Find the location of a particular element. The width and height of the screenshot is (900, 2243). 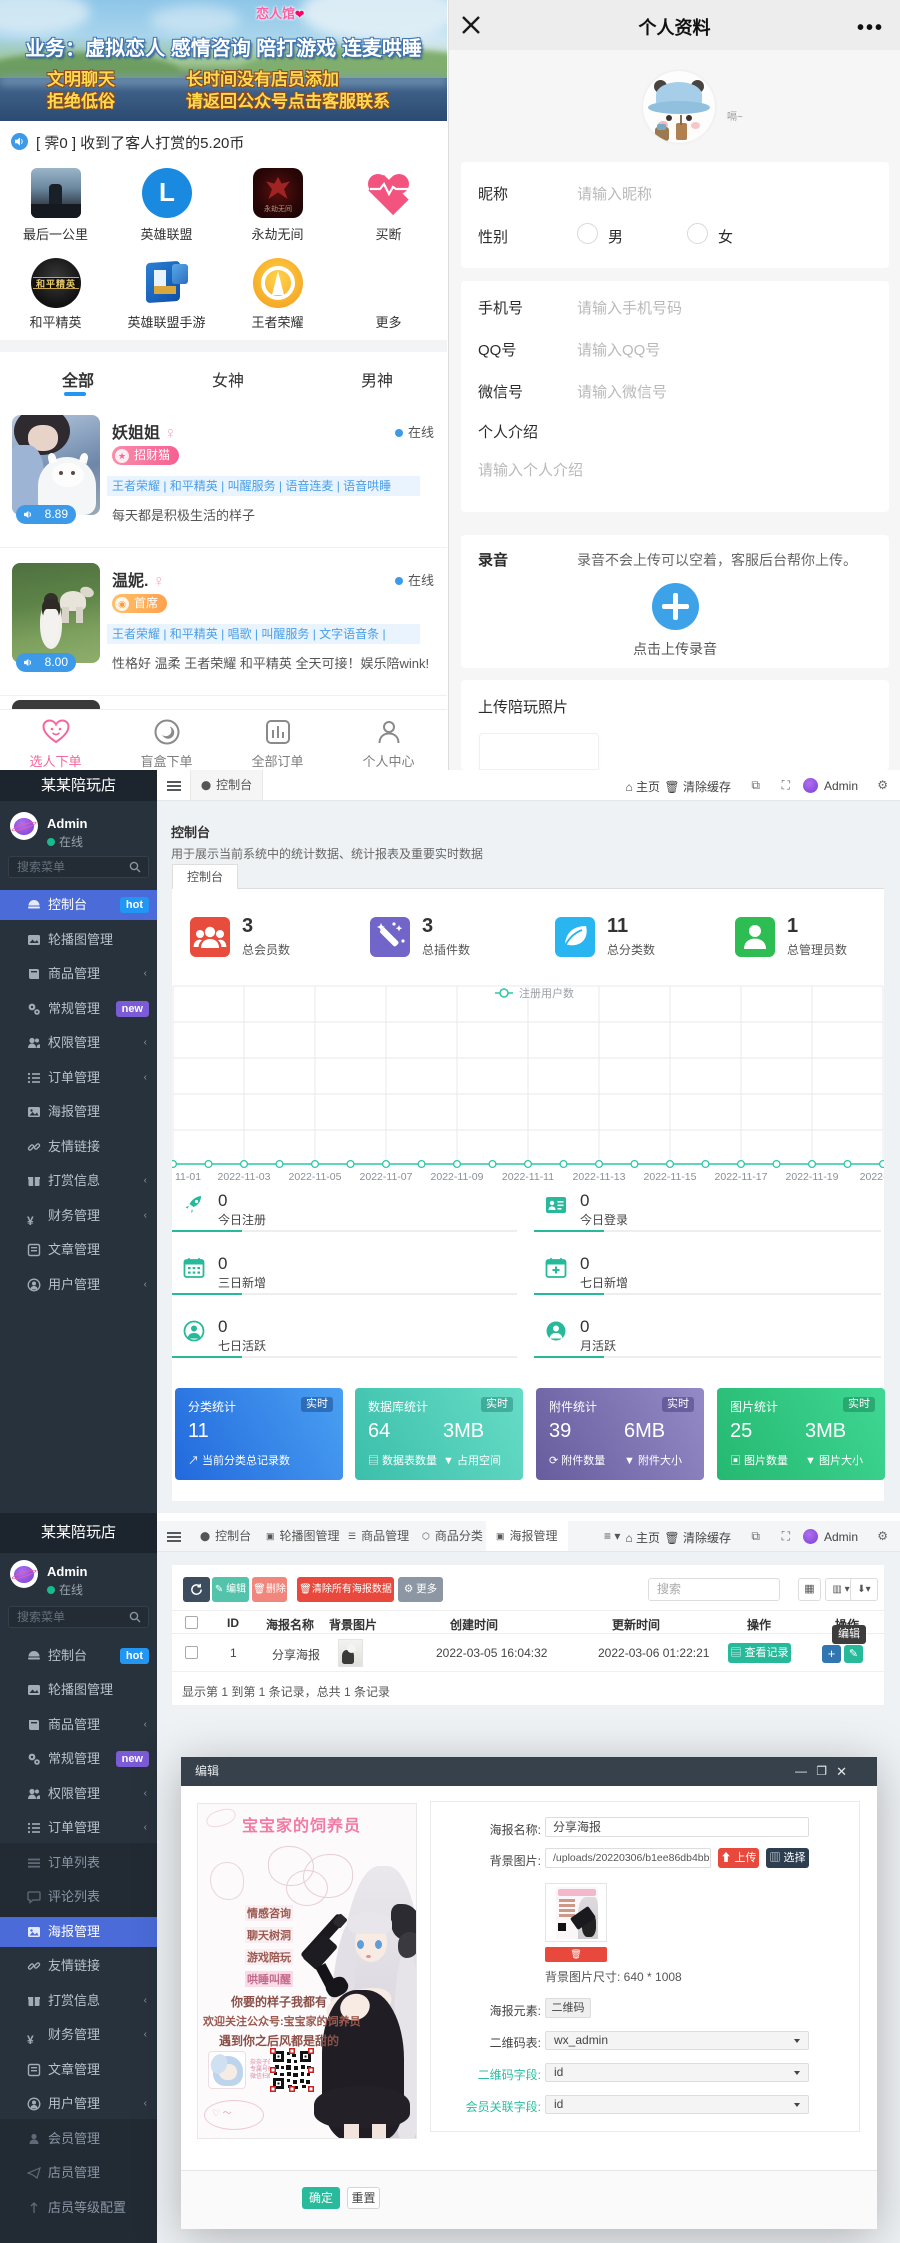

svg-text: 2022-11-09 is located at coordinates (457, 1177).